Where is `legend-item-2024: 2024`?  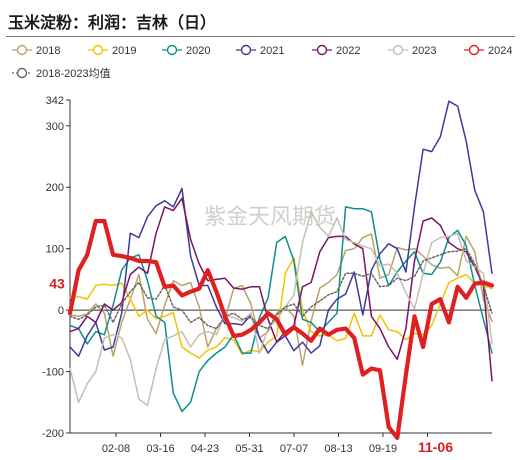
legend-item-2024: 2024 is located at coordinates (488, 50).